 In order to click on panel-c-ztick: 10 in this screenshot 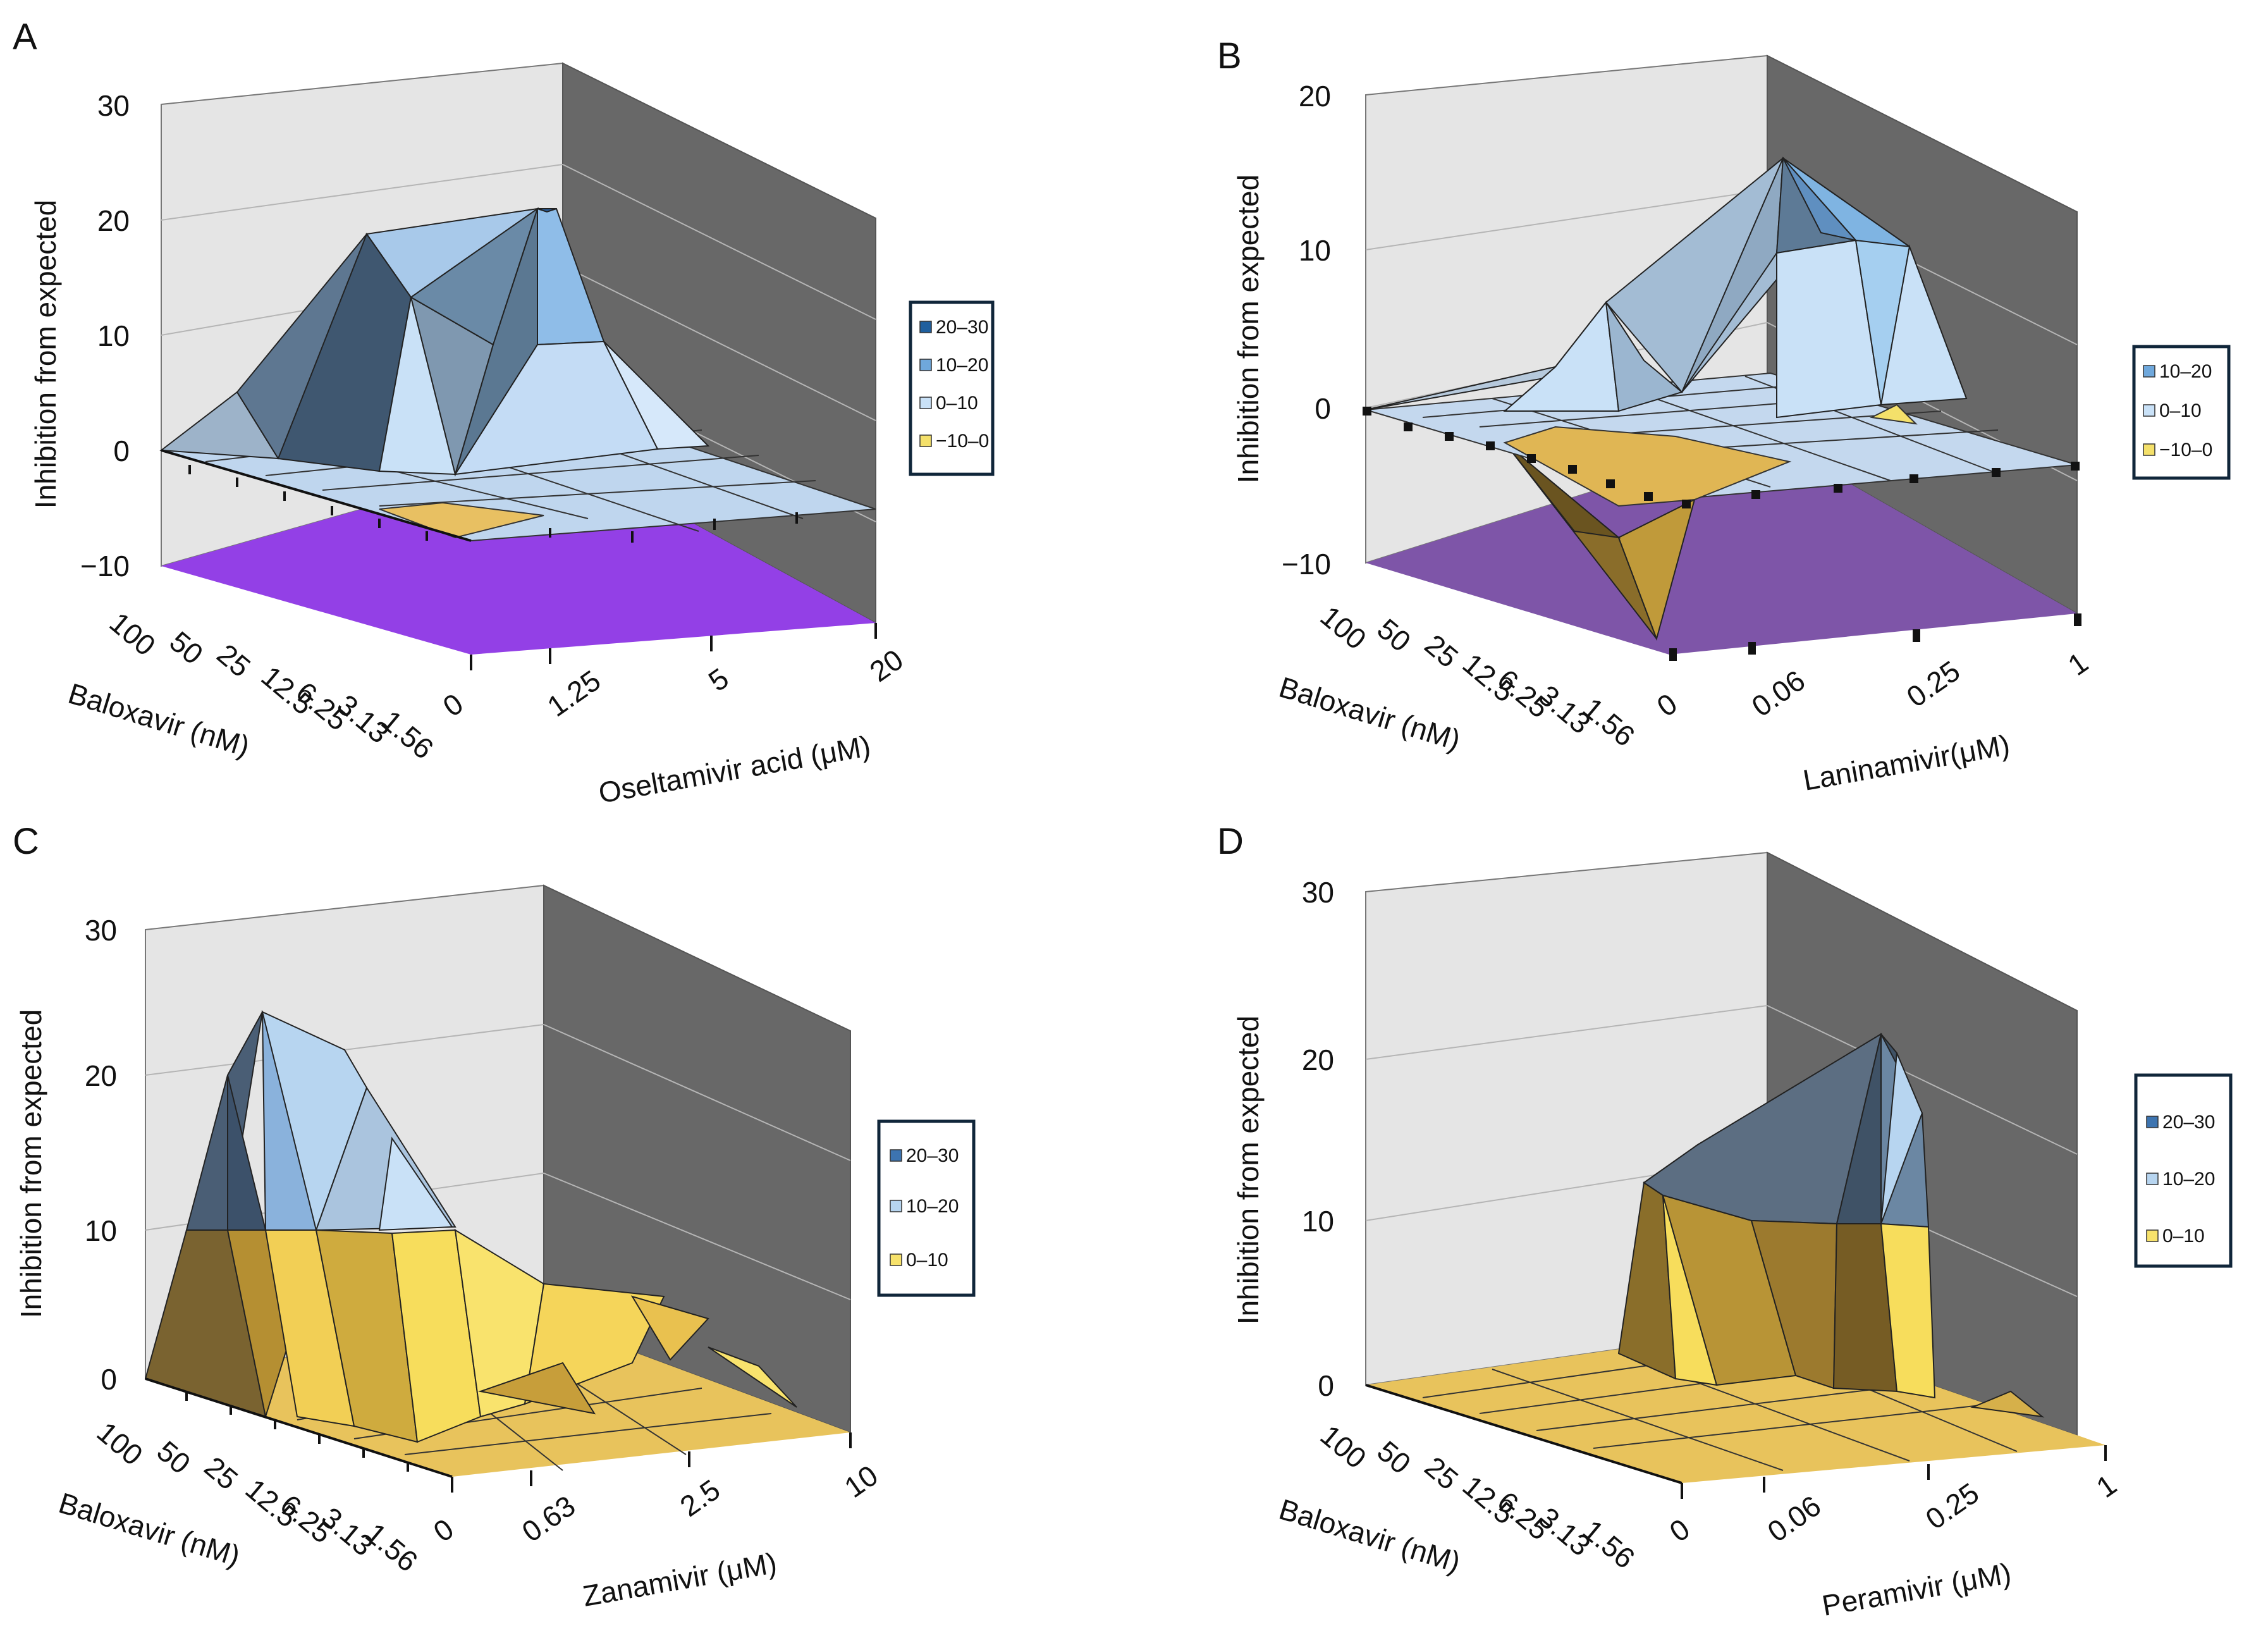, I will do `click(101, 1230)`.